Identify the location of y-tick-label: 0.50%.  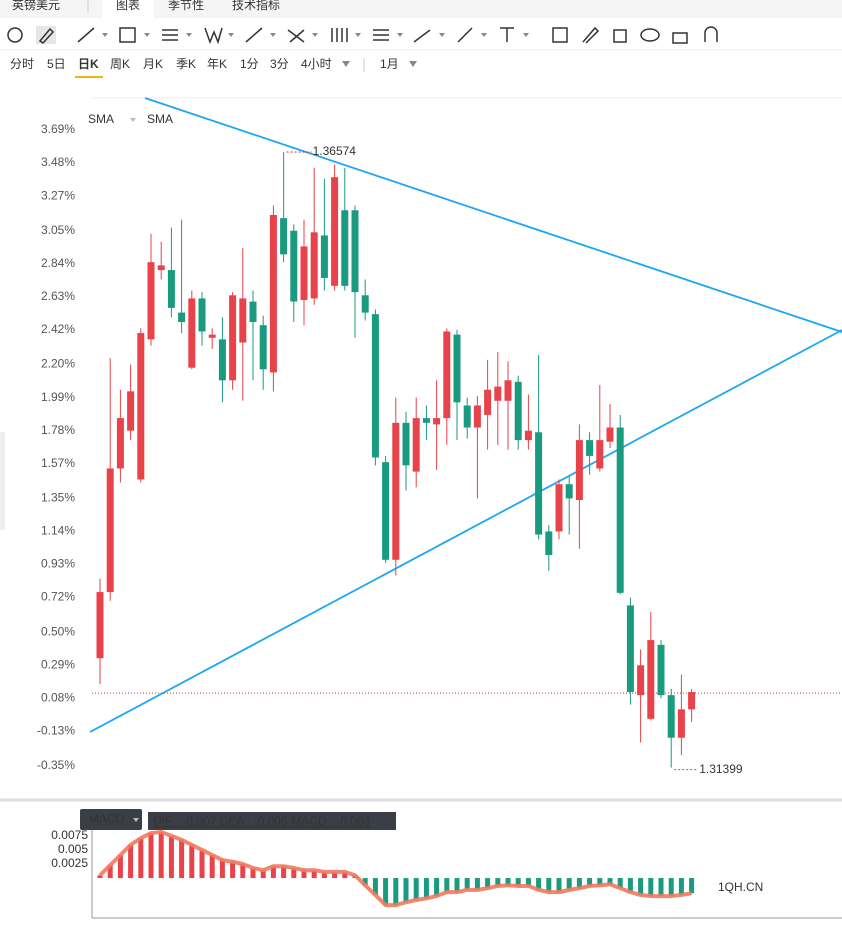
(58, 631).